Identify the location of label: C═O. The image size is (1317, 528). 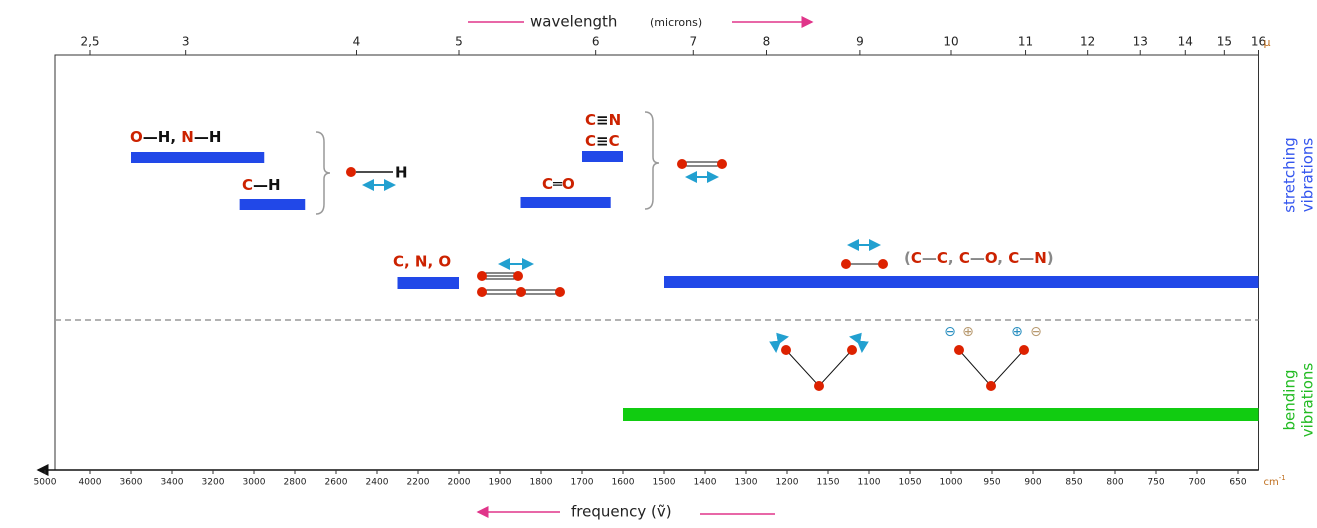
(558, 184).